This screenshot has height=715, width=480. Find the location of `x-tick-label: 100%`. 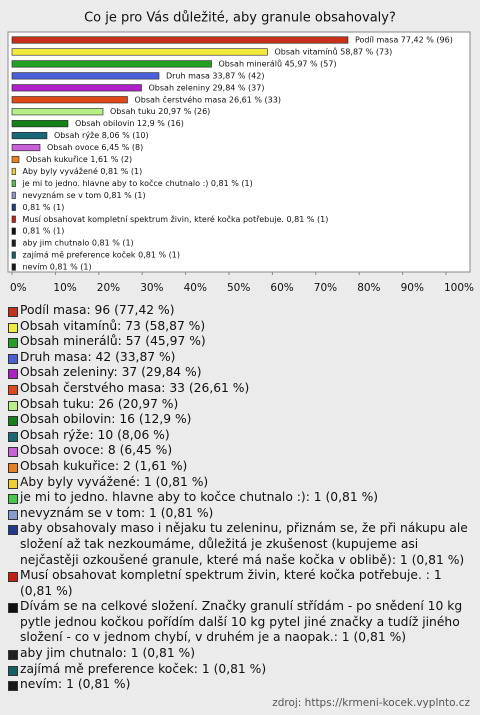

x-tick-label: 100% is located at coordinates (459, 288).